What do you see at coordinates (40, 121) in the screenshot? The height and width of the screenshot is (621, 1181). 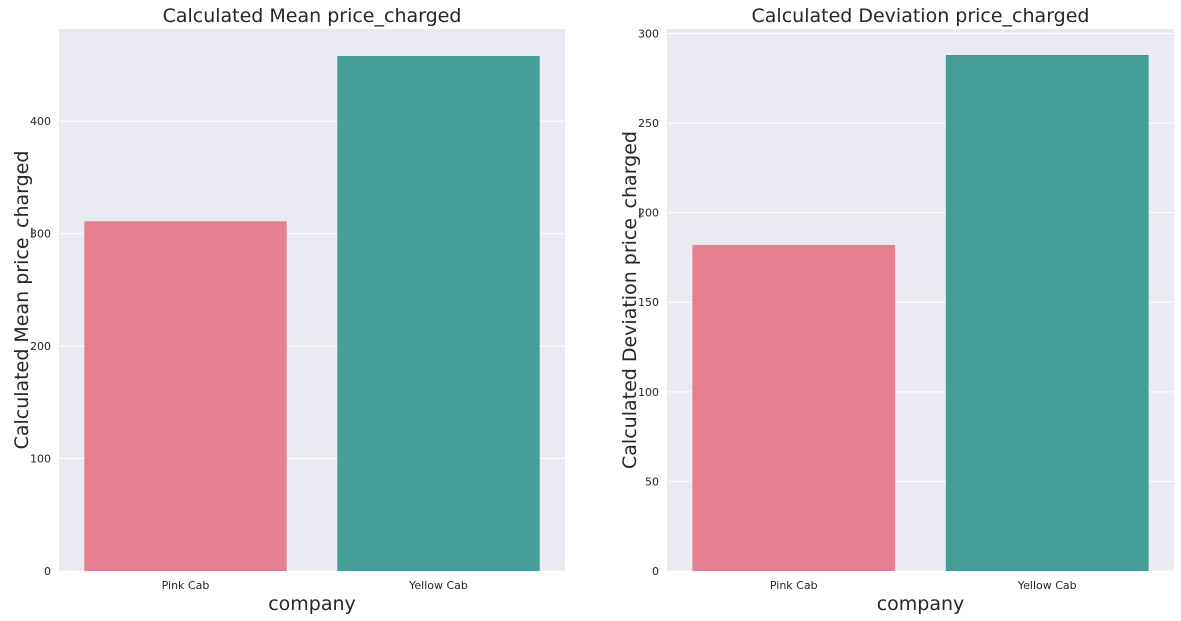 I see `y-tick-label: 400` at bounding box center [40, 121].